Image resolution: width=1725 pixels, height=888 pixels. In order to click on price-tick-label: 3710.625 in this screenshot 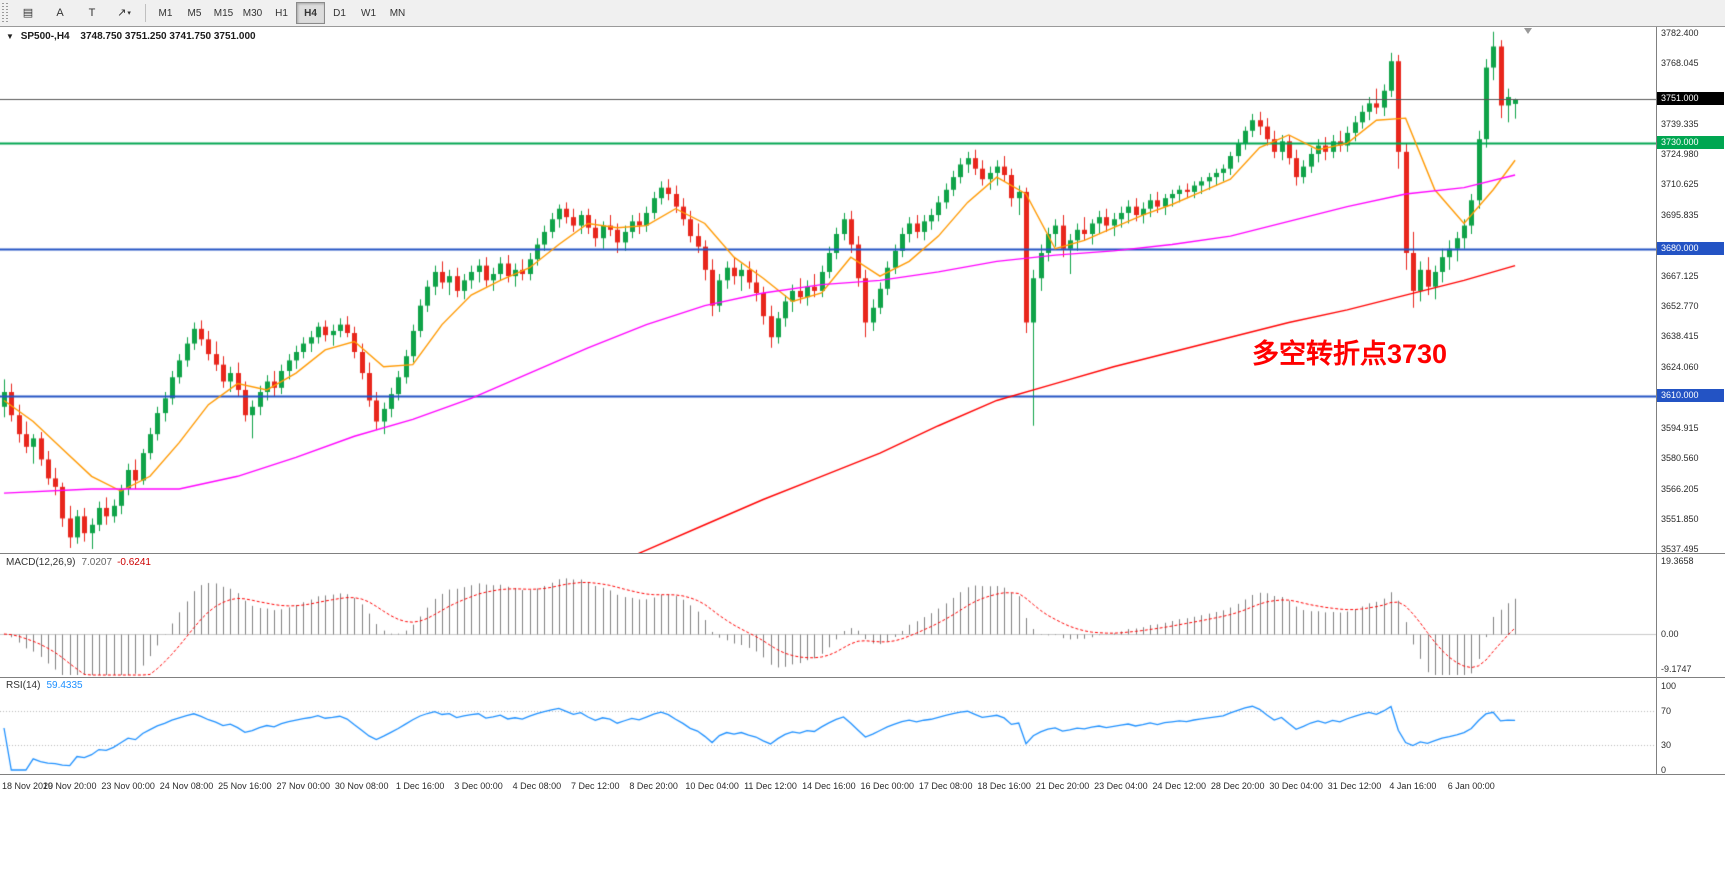, I will do `click(1680, 184)`.